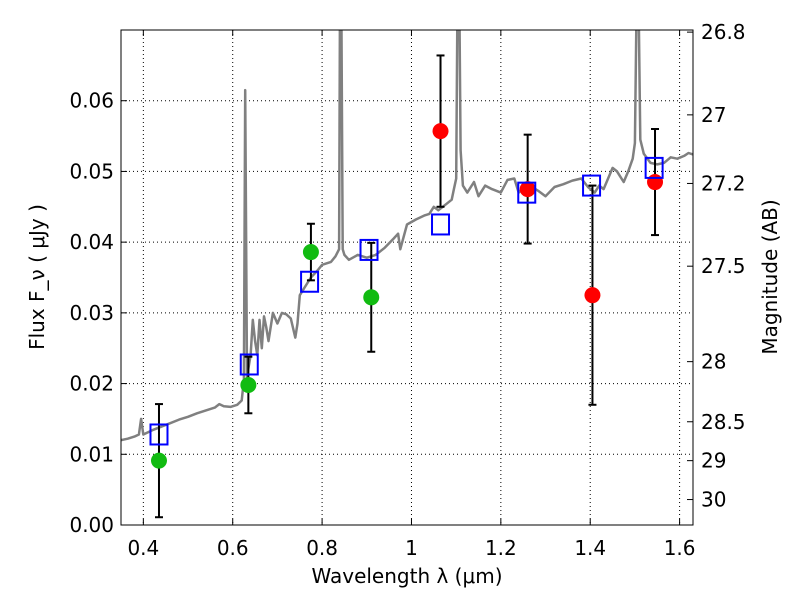  What do you see at coordinates (501, 548) in the screenshot?
I see `x-tick-label: 1.2` at bounding box center [501, 548].